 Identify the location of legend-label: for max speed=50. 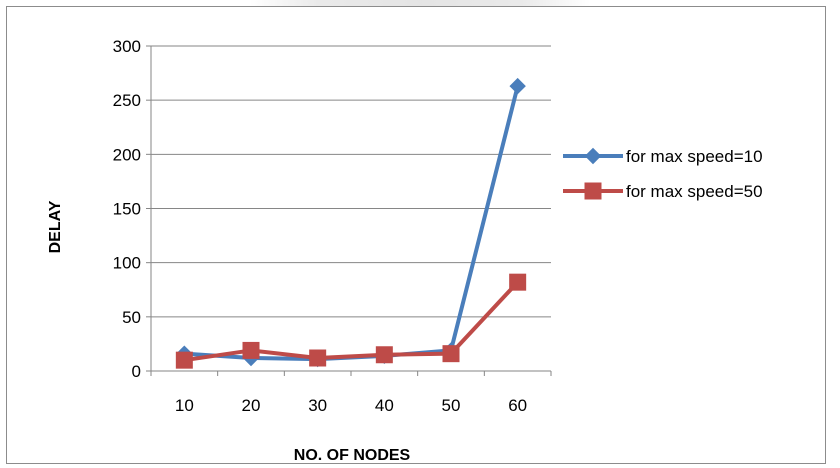
(694, 191).